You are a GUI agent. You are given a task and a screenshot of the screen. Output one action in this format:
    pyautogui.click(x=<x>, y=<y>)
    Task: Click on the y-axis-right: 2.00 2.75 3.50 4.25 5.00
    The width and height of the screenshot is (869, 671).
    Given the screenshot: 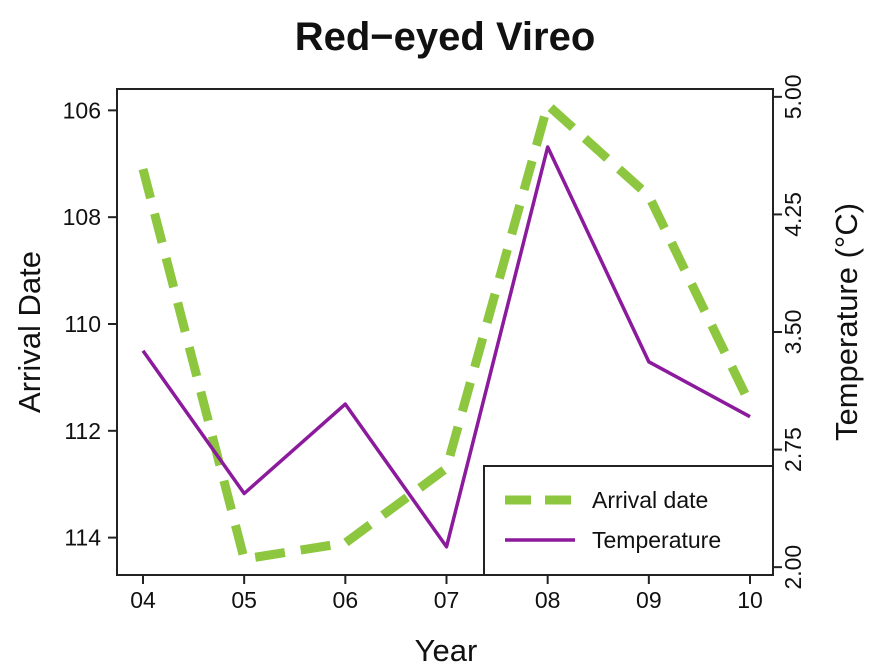 What is the action you would take?
    pyautogui.click(x=789, y=332)
    